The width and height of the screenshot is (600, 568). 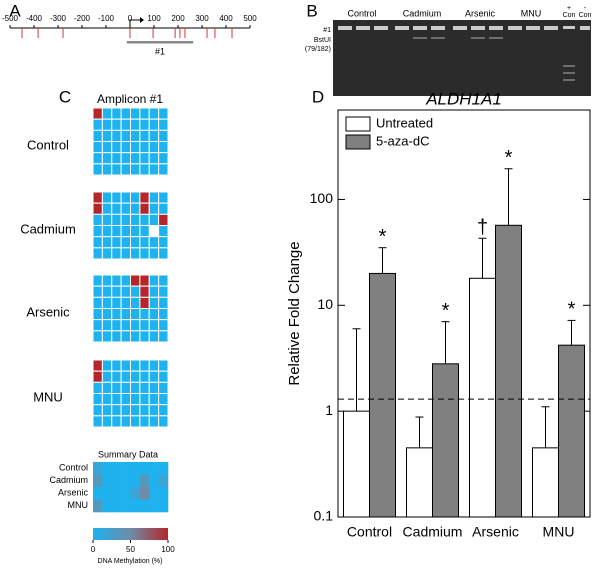 What do you see at coordinates (369, 532) in the screenshot?
I see `x-tick-label: Control` at bounding box center [369, 532].